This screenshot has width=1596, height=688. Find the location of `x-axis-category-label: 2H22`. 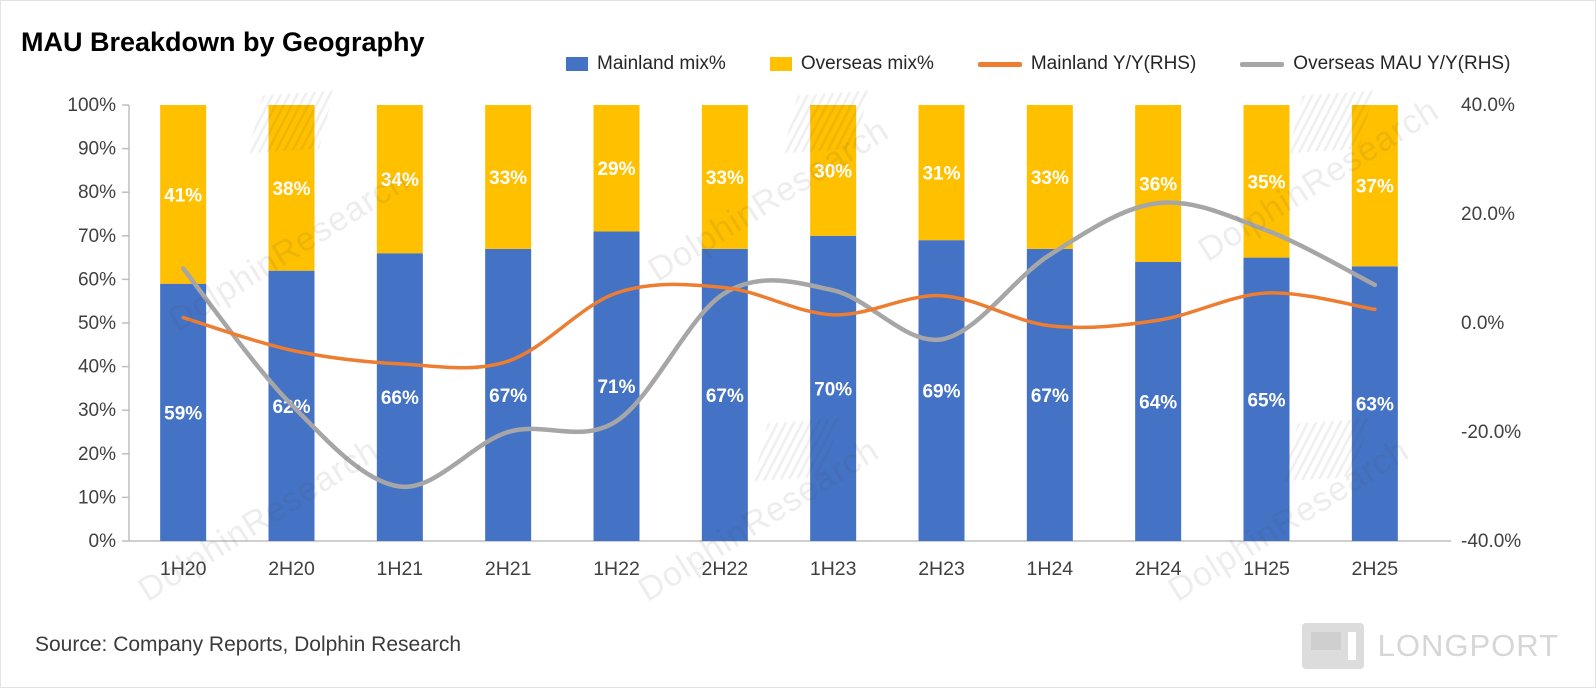

x-axis-category-label: 2H22 is located at coordinates (725, 569).